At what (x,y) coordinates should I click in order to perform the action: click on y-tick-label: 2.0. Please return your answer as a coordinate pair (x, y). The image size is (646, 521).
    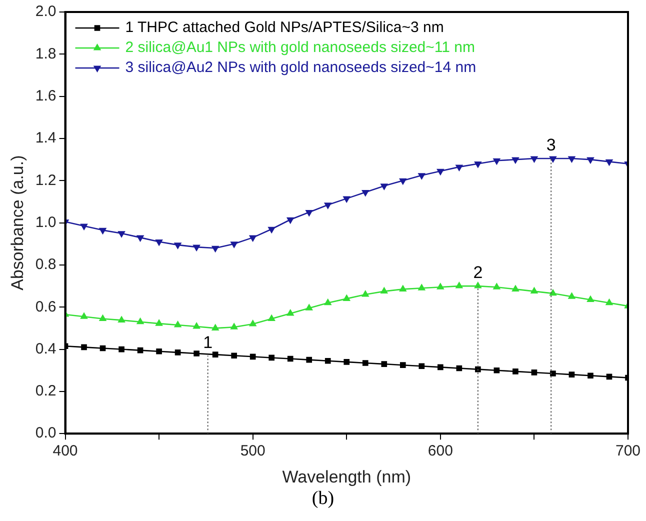
    Looking at the image, I should click on (45, 11).